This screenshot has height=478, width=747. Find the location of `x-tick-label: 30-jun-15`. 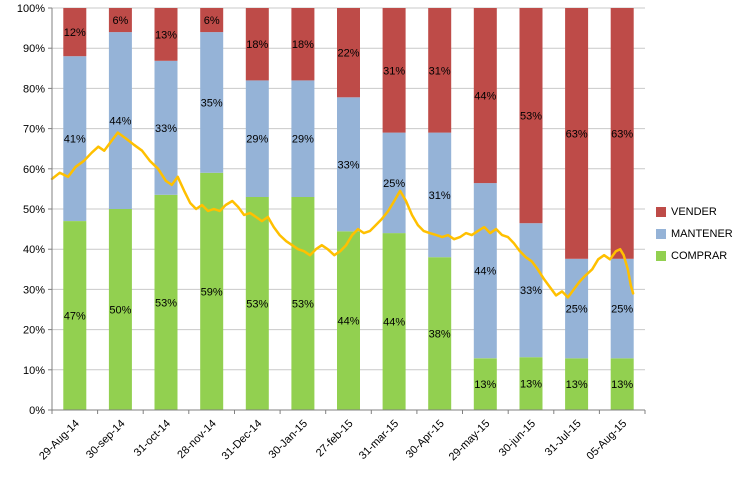

x-tick-label: 30-jun-15 is located at coordinates (517, 438).